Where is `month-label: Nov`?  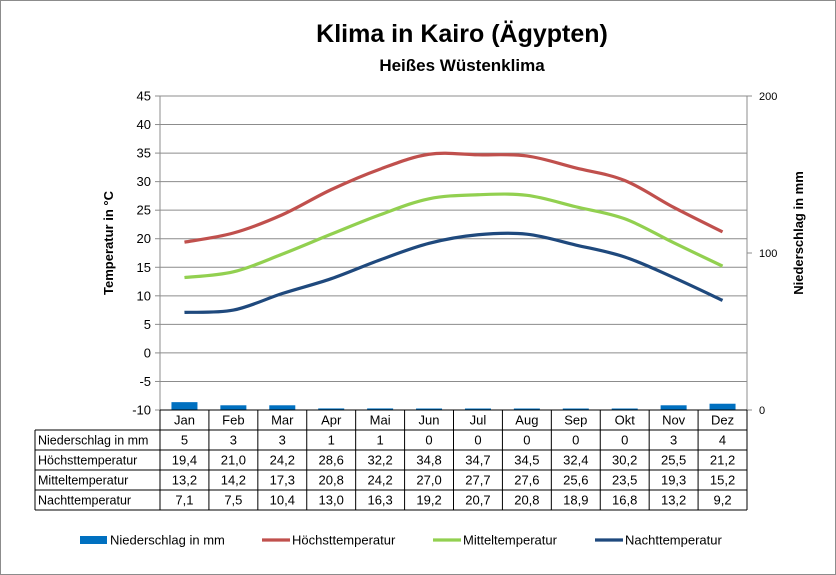 month-label: Nov is located at coordinates (674, 420).